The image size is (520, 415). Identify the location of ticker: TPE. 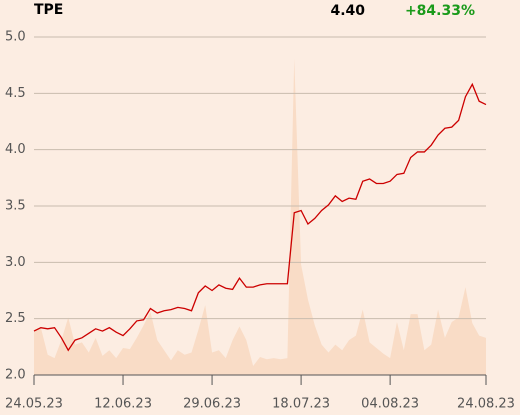
(48, 10).